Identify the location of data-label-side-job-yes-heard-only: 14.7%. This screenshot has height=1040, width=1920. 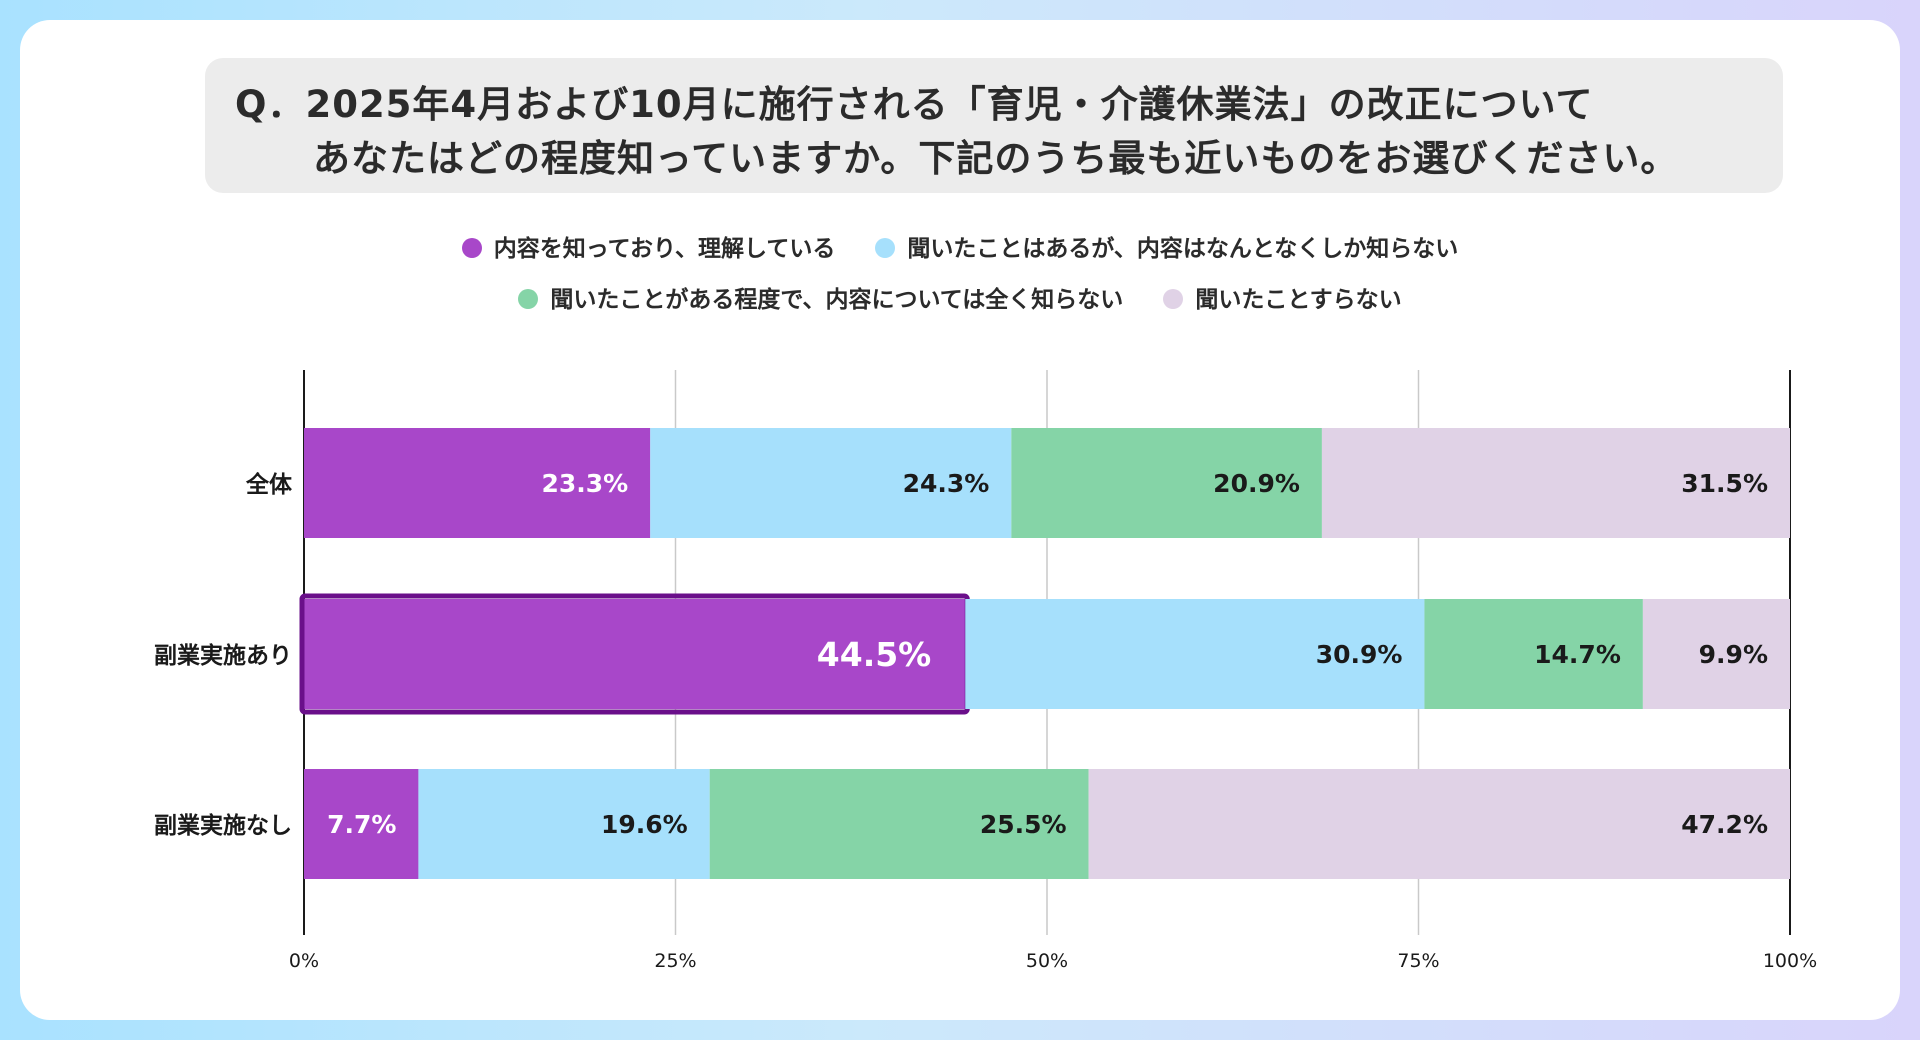
(1577, 654).